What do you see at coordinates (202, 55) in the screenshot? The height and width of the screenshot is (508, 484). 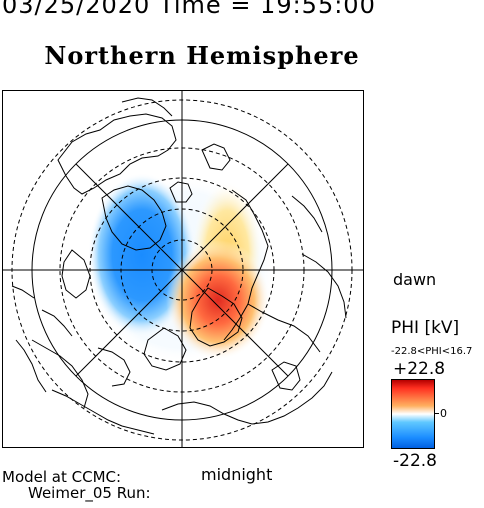 I see `plot-title: Northern Hemisphere` at bounding box center [202, 55].